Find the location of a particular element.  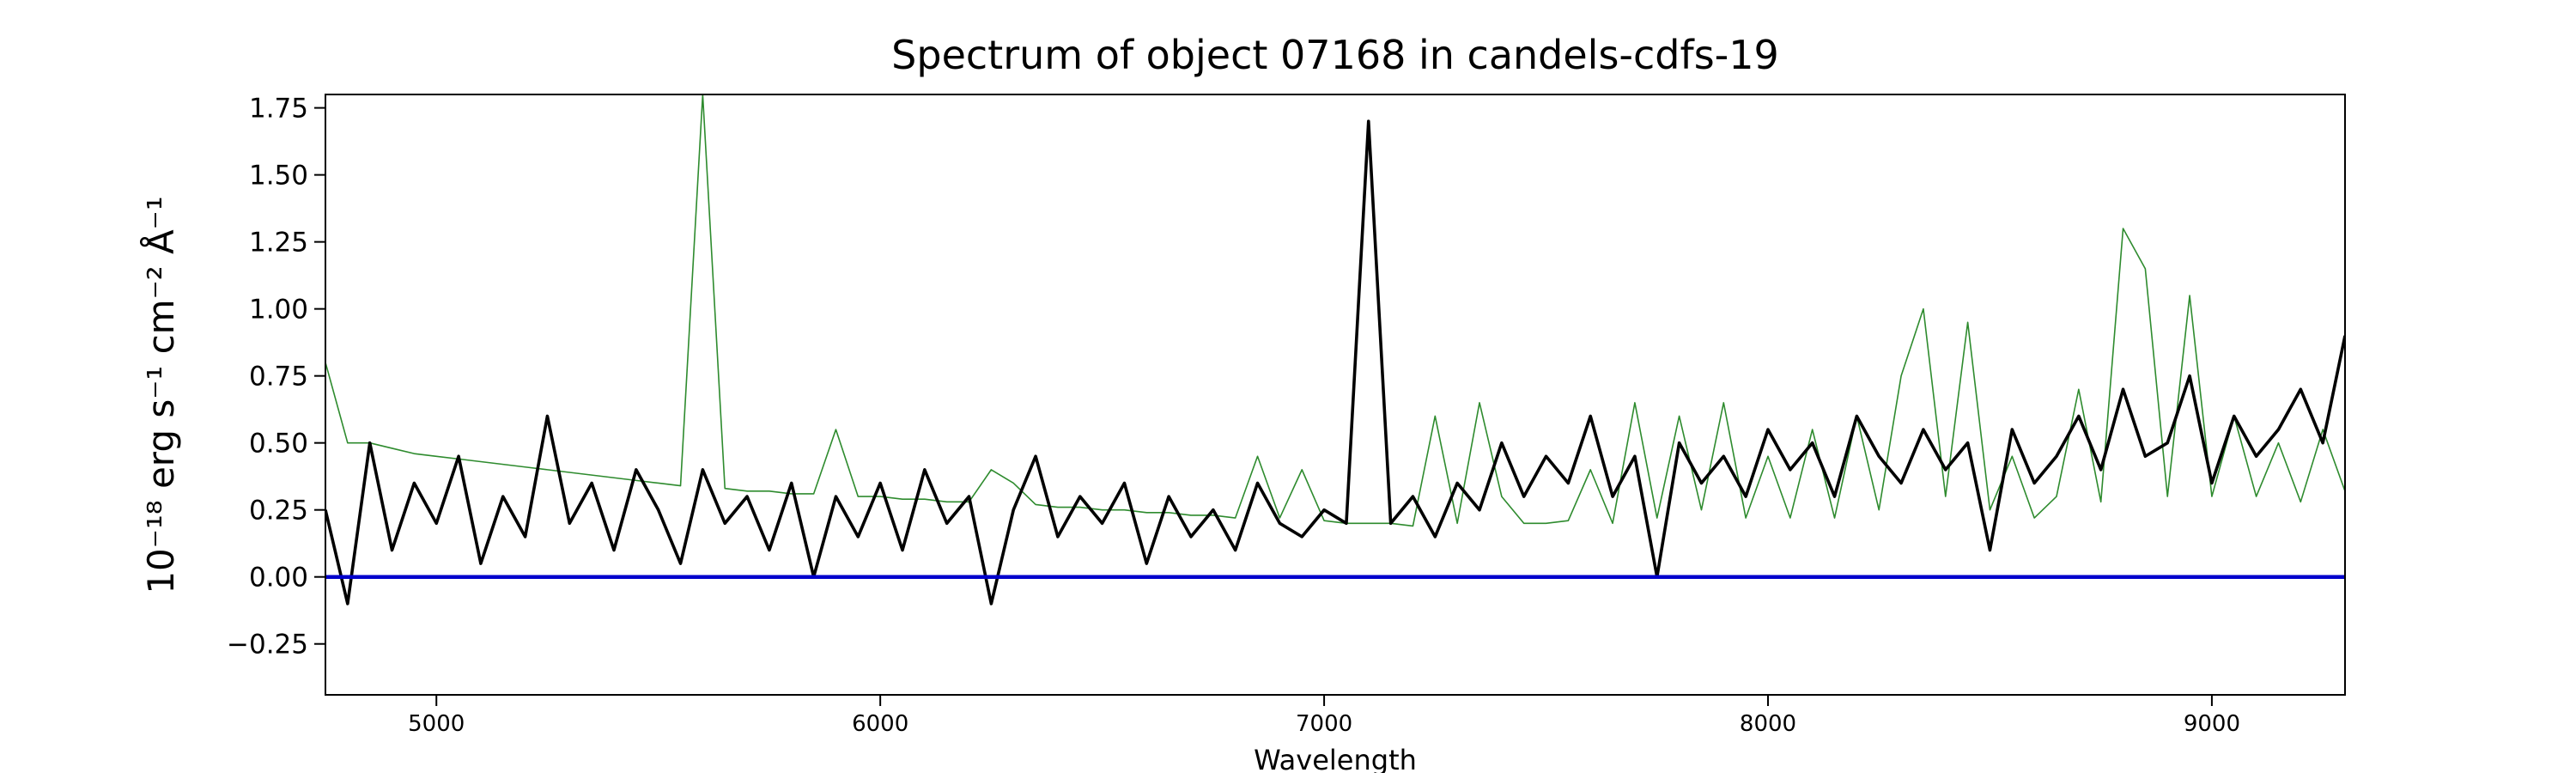

y-tick-label: 1.50 is located at coordinates (279, 176).